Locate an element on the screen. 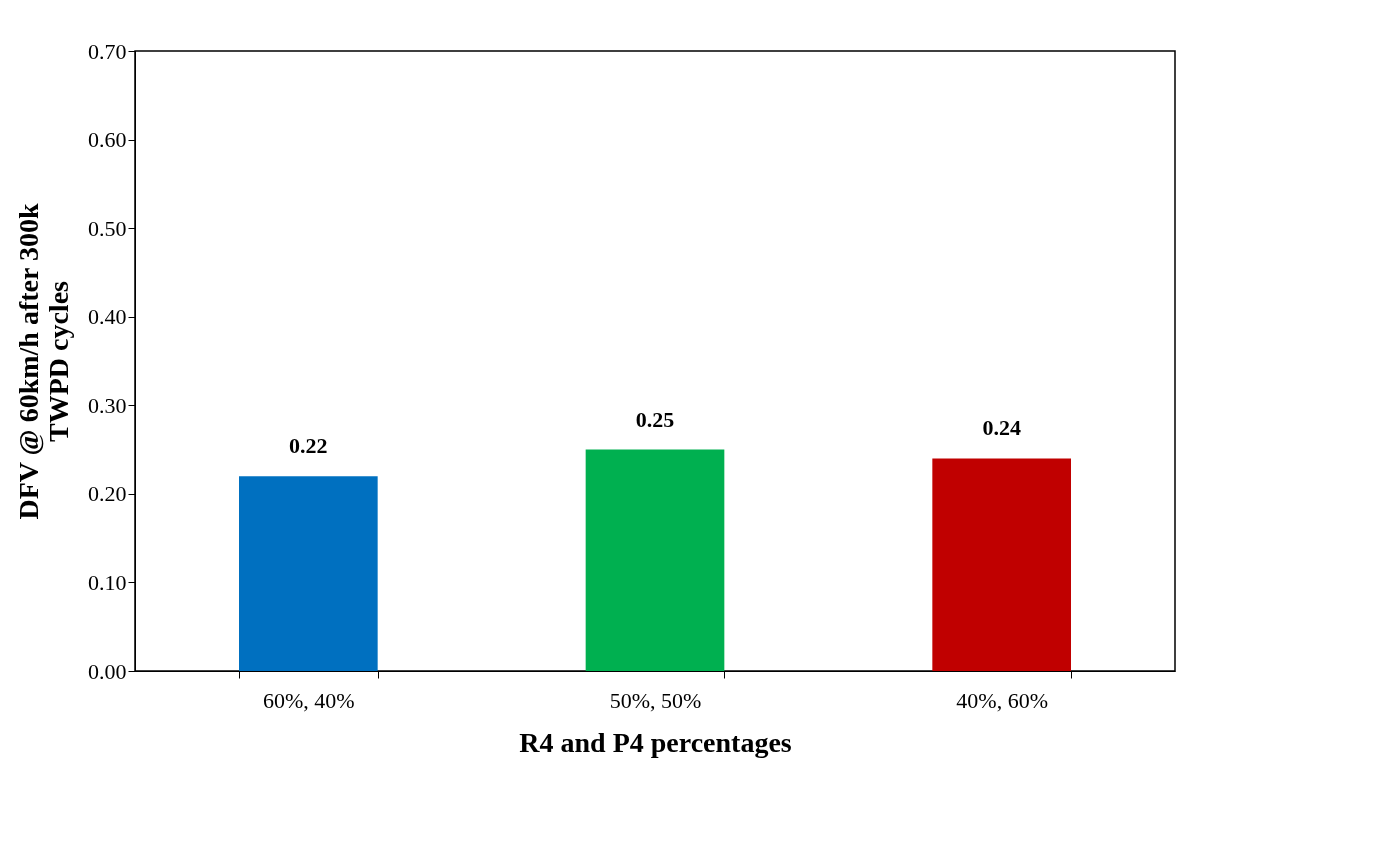 Image resolution: width=1382 pixels, height=853 pixels. y-tick-label: 0.20 is located at coordinates (107, 494).